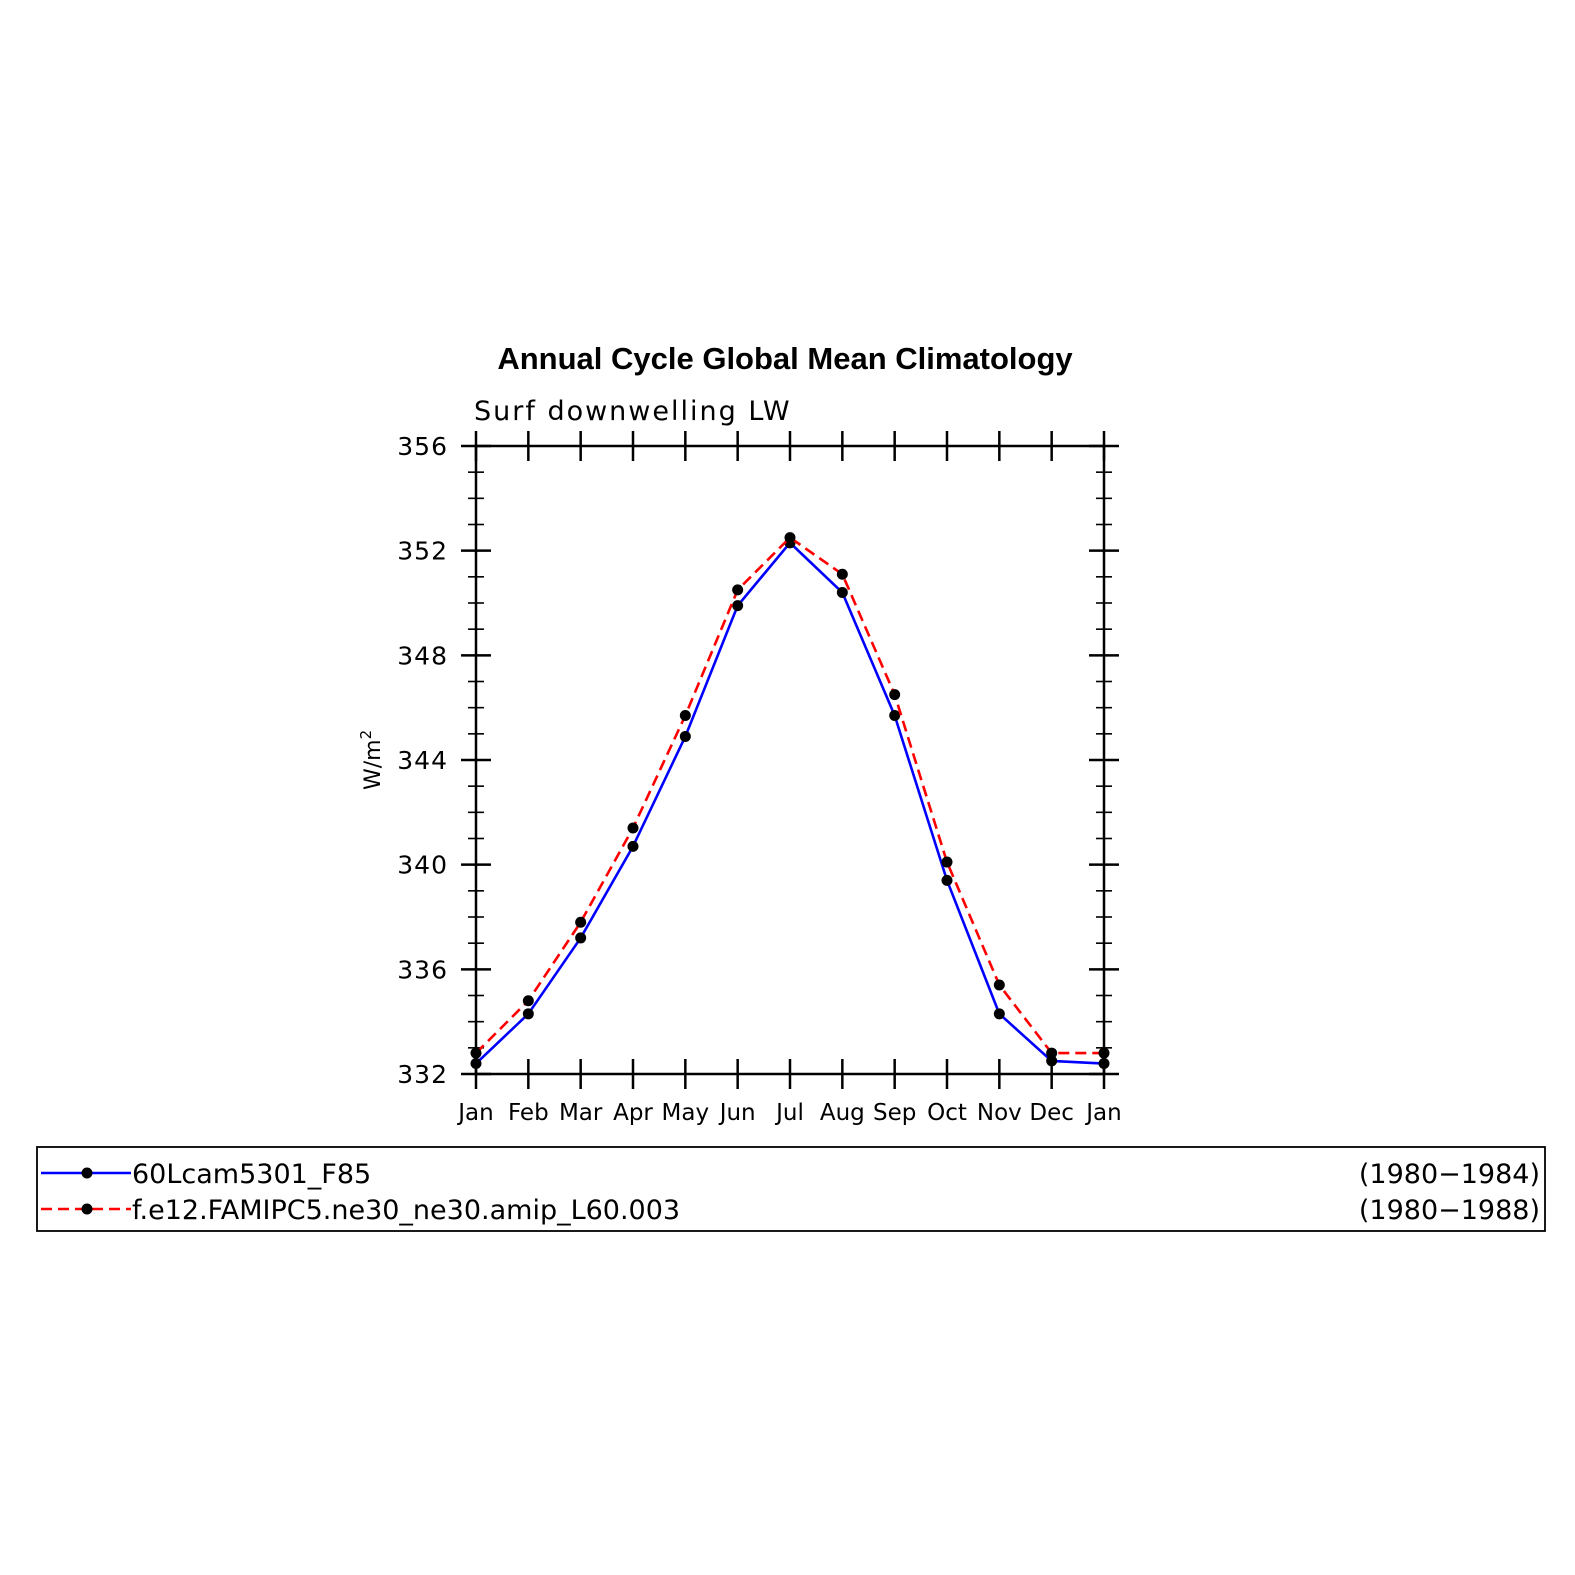  What do you see at coordinates (633, 1113) in the screenshot?
I see `x-tick-label: Apr` at bounding box center [633, 1113].